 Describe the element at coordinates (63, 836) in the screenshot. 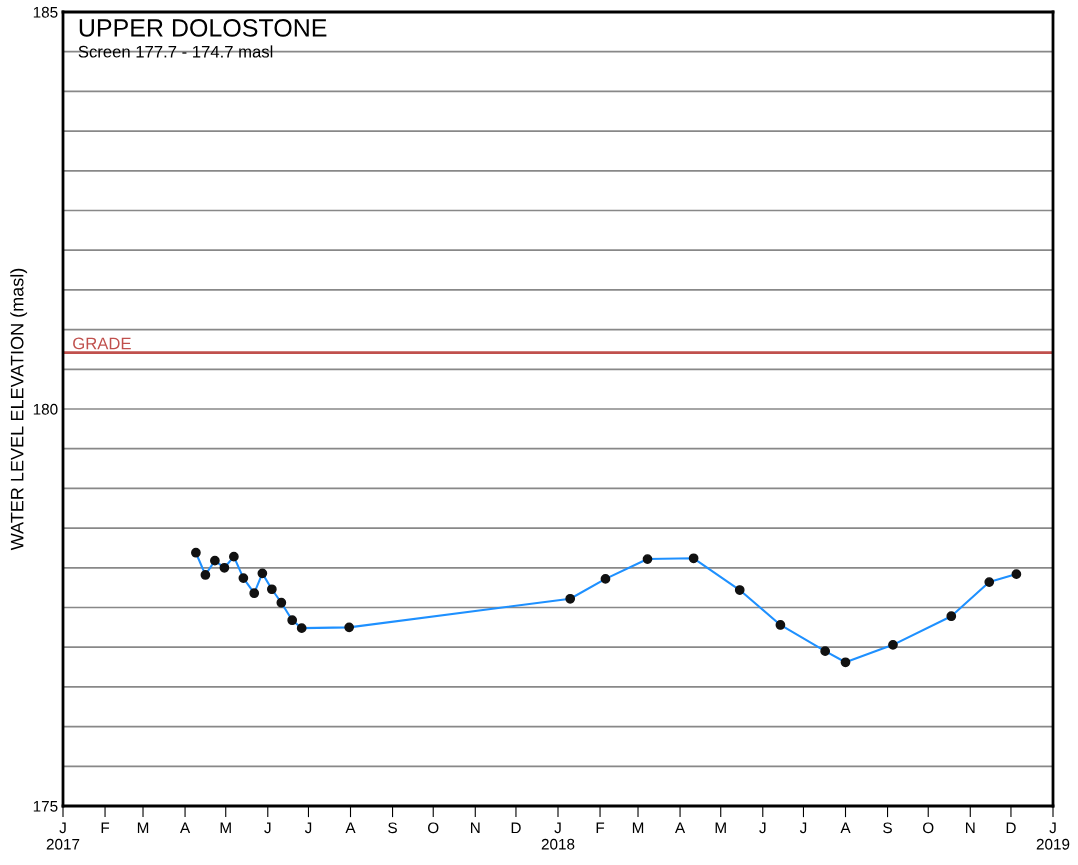

I see `x-tick-label: J 2017` at that location.